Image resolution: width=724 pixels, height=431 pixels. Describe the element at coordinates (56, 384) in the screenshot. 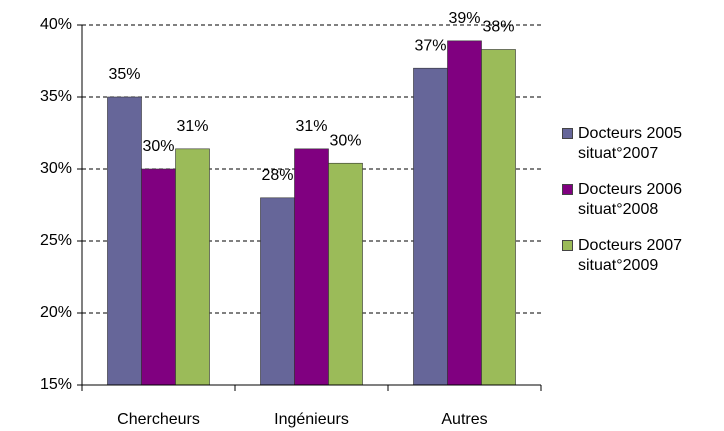

I see `y-tick-label: 15%` at that location.